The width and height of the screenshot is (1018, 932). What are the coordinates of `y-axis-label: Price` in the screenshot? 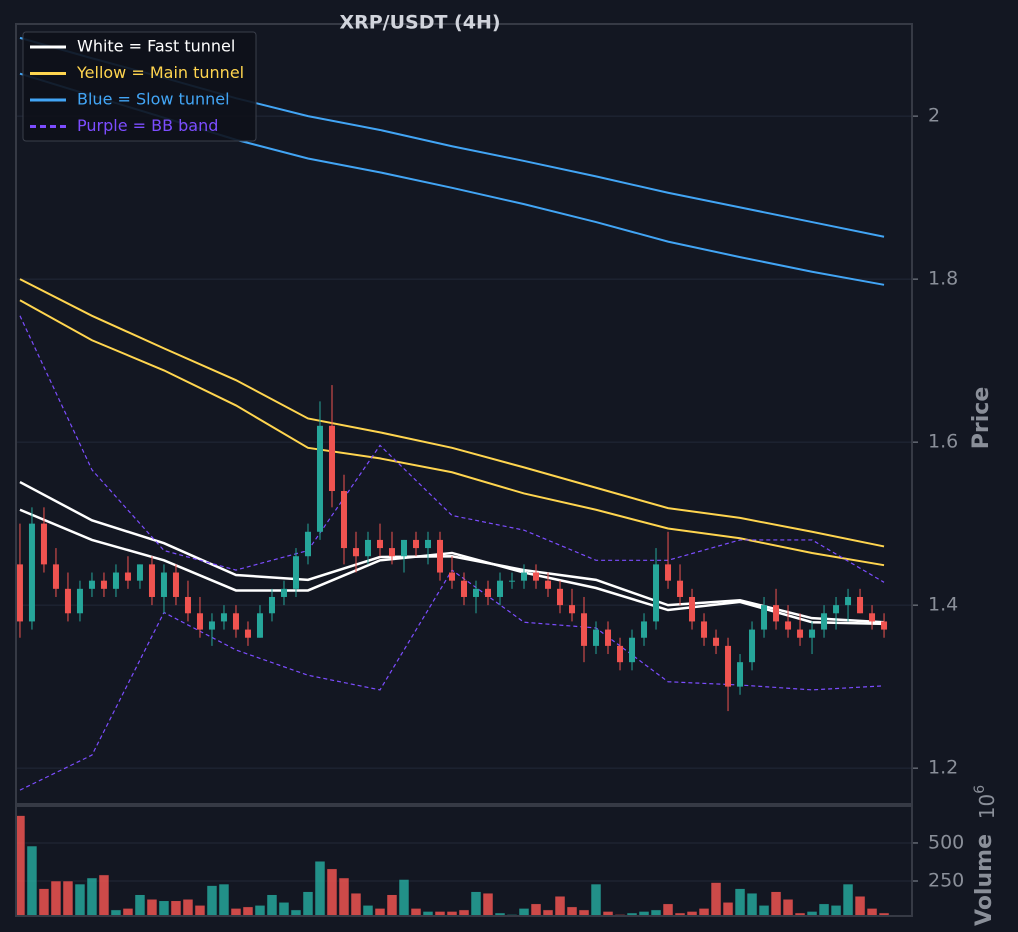 It's located at (981, 418).